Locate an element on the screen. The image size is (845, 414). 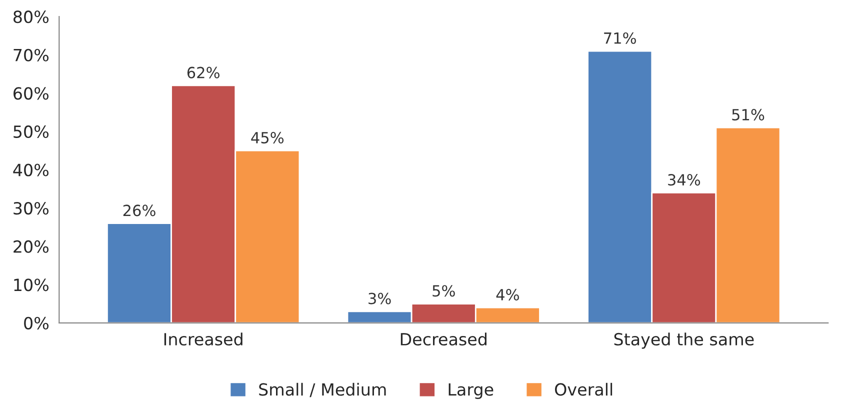
y-tick-label: 0% is located at coordinates (36, 323).